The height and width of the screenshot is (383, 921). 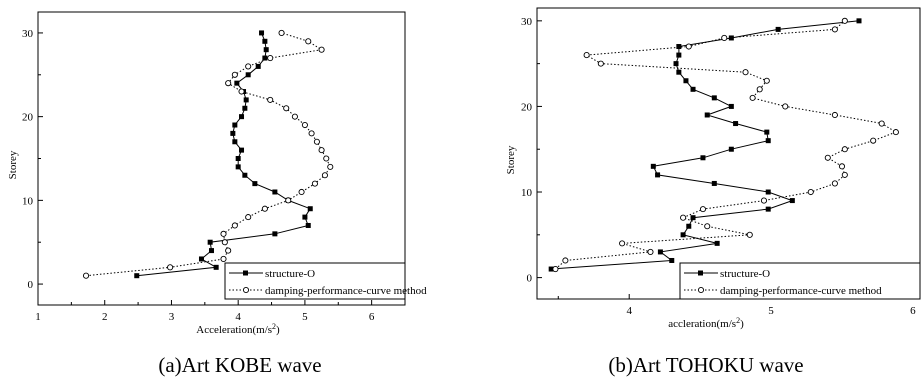 What do you see at coordinates (511, 159) in the screenshot?
I see `y-axis-label: Storey` at bounding box center [511, 159].